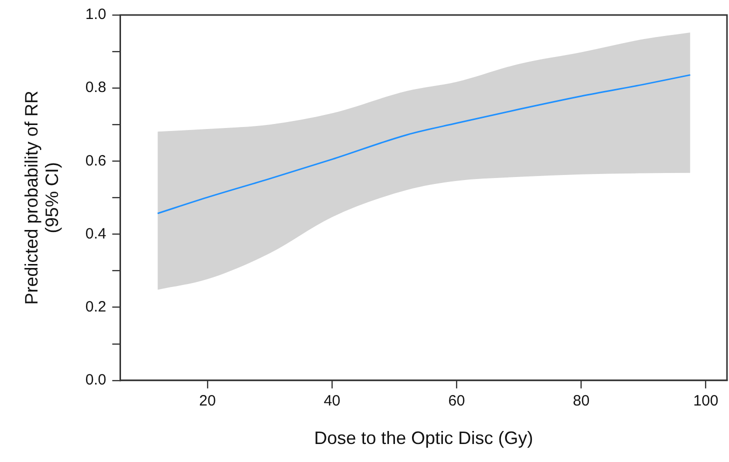 The width and height of the screenshot is (729, 462). I want to click on x-tick-label: 100, so click(705, 401).